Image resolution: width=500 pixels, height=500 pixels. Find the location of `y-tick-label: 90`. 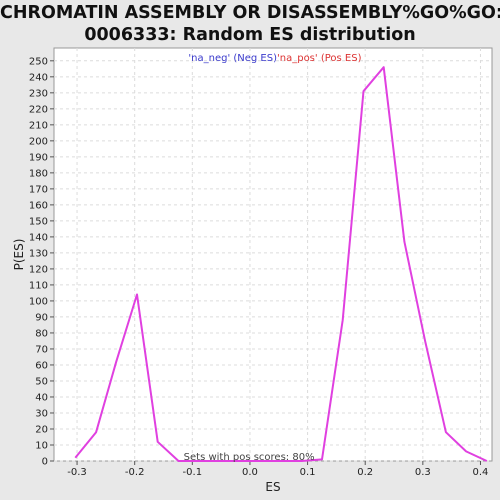

y-tick-label: 90 is located at coordinates (41, 317).